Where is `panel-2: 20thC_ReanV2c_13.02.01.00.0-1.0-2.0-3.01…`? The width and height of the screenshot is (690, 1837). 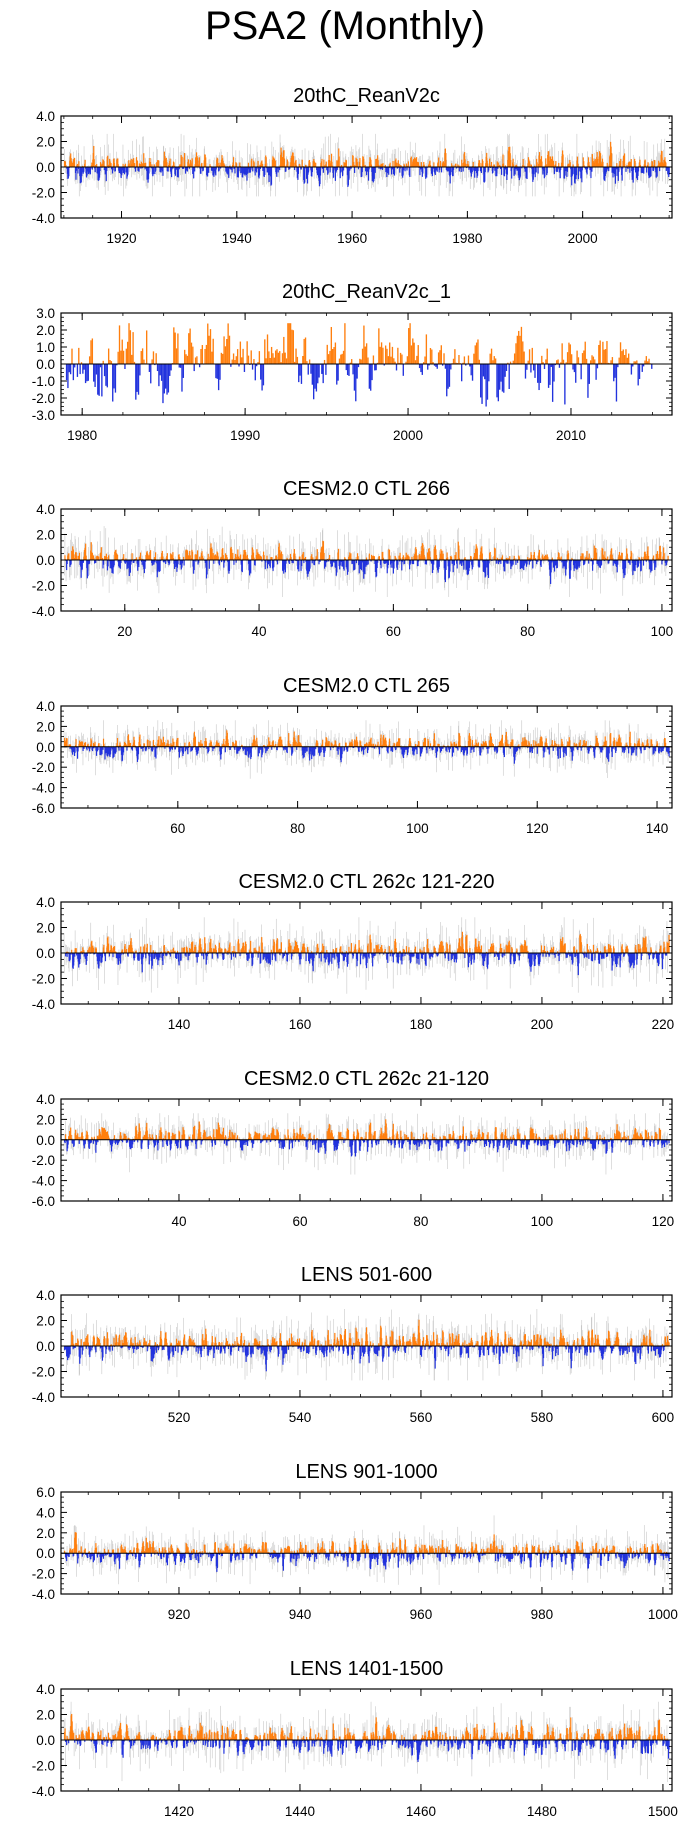
panel-2: 20thC_ReanV2c_13.02.01.00.0-1.0-2.0-3.01… is located at coordinates (352, 362).